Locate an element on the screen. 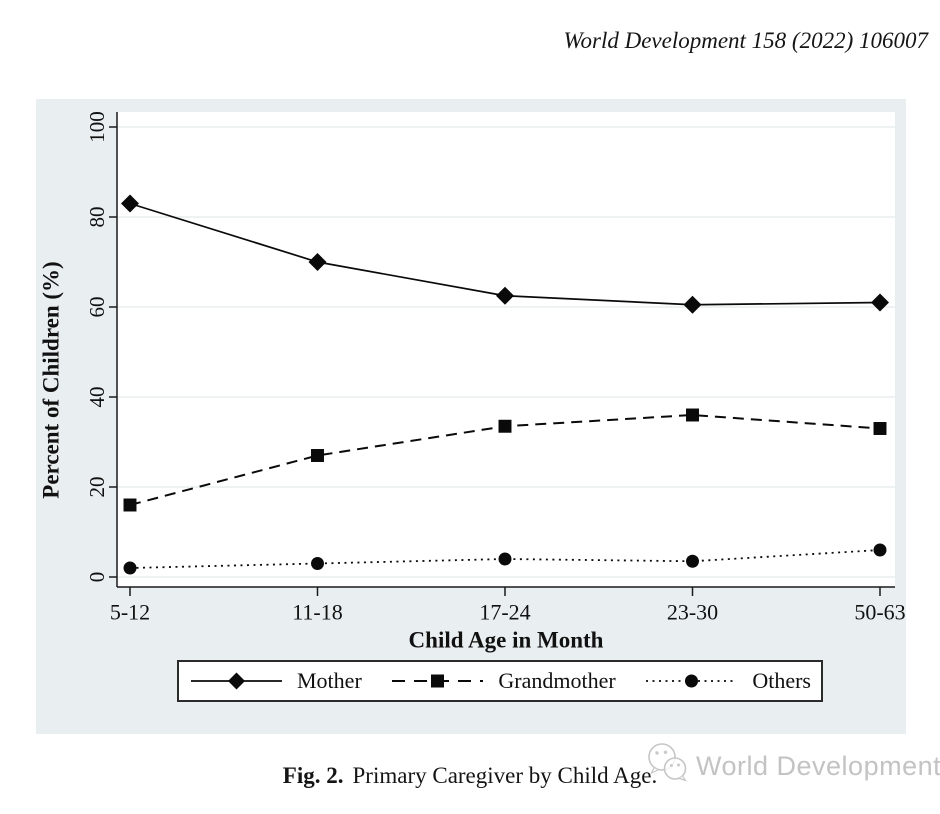 The image size is (940, 814). legend-sample-dashed-line is located at coordinates (438, 681).